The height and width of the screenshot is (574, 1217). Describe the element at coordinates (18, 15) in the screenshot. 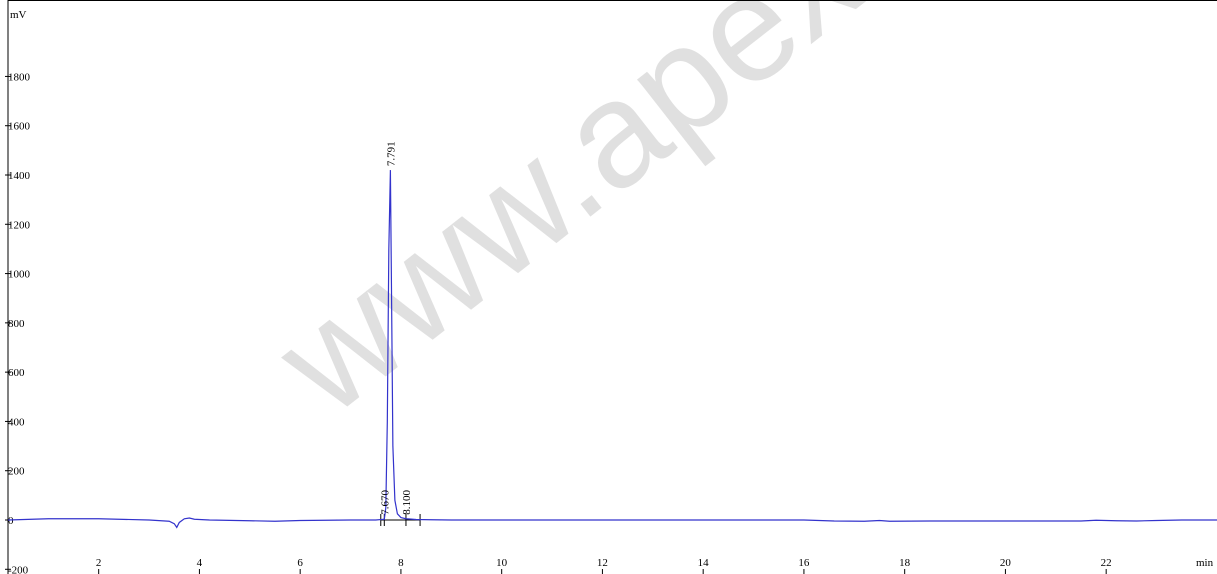

I see `y-unit-label: mV` at that location.